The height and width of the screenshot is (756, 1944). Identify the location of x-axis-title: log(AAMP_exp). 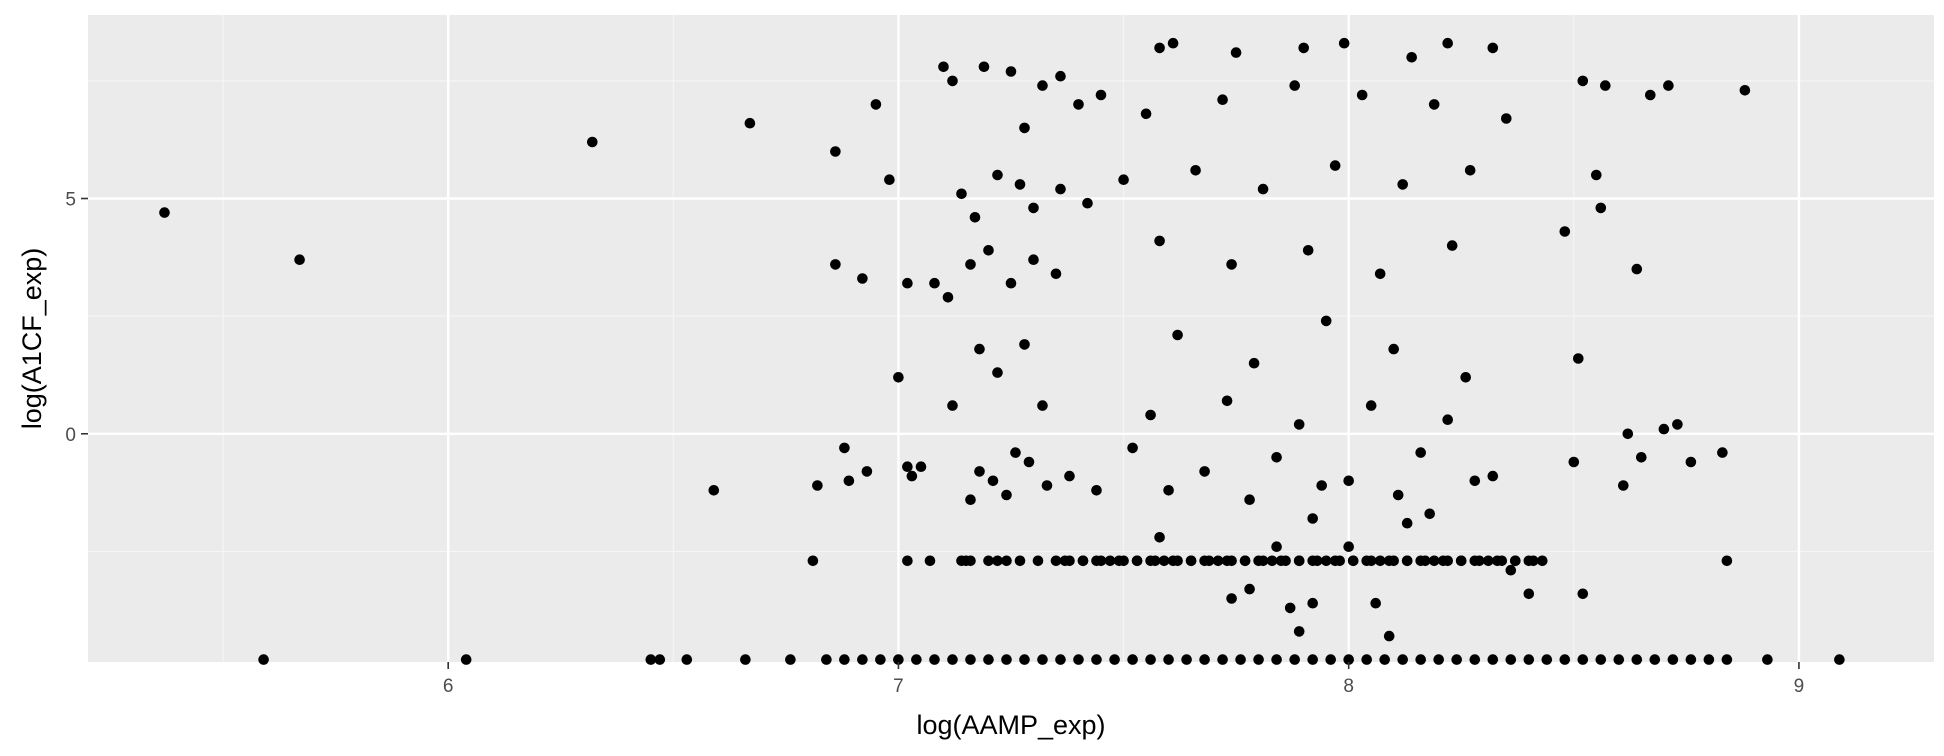
(1010, 725).